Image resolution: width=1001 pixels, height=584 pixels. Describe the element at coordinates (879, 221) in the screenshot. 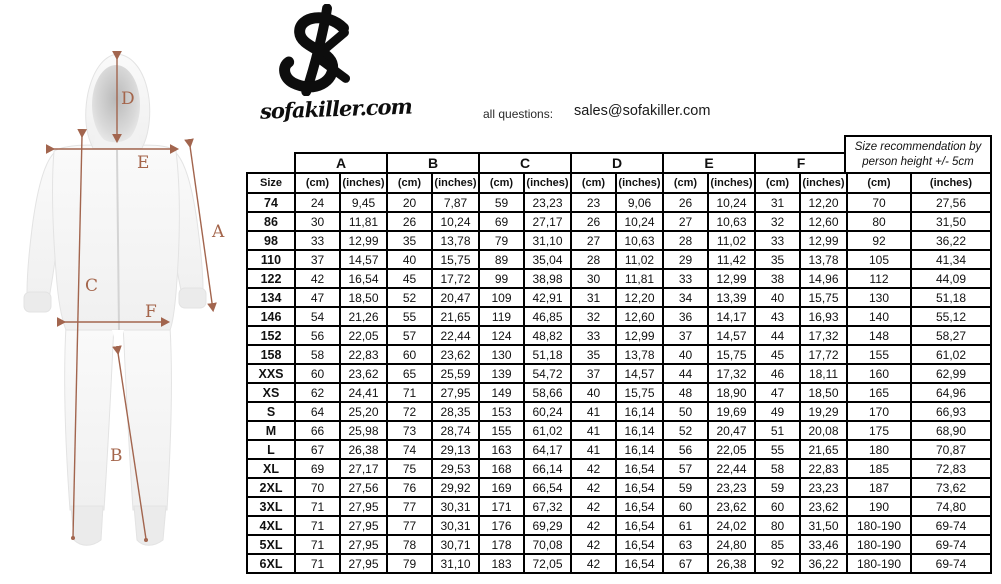

I see `measurement-cell: 80` at that location.